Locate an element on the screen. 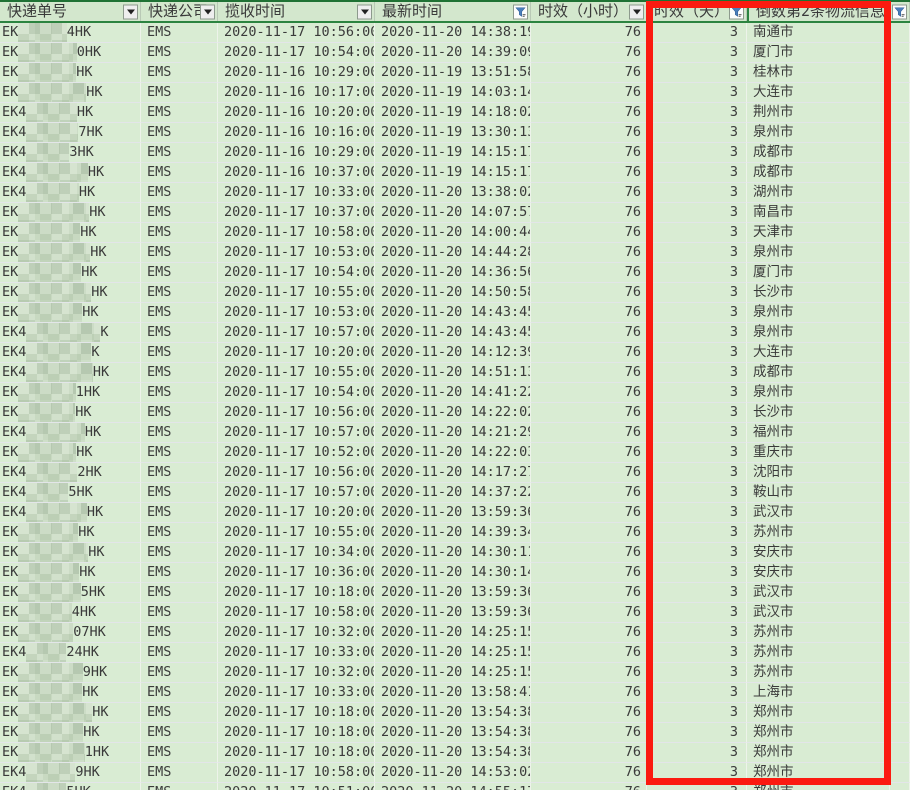 The width and height of the screenshot is (910, 790). latest-time-cell: 2020-11-20 14:43:45 is located at coordinates (453, 313).